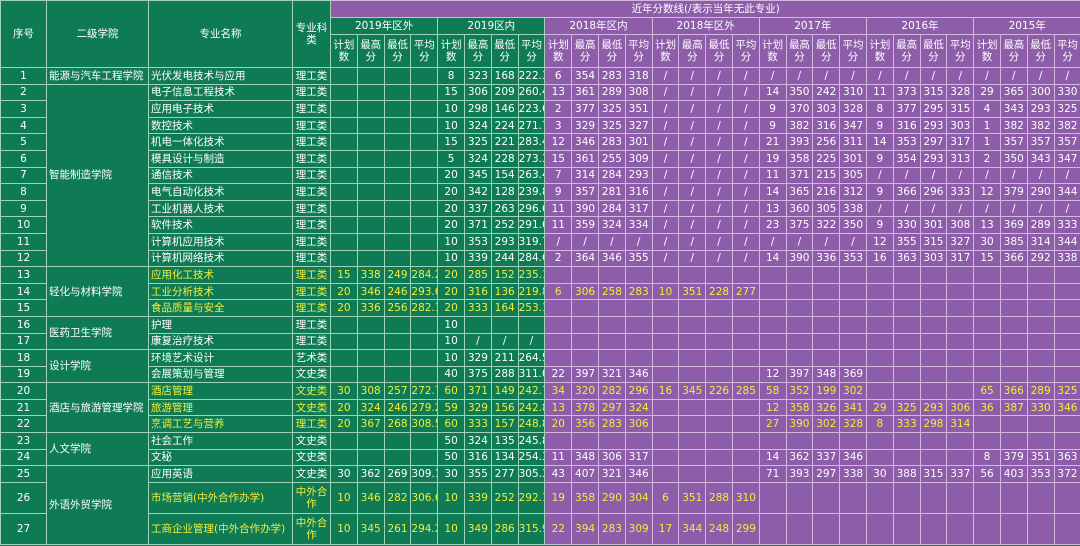 This screenshot has width=1080, height=546. I want to click on score-cell: 289, so click(1040, 225).